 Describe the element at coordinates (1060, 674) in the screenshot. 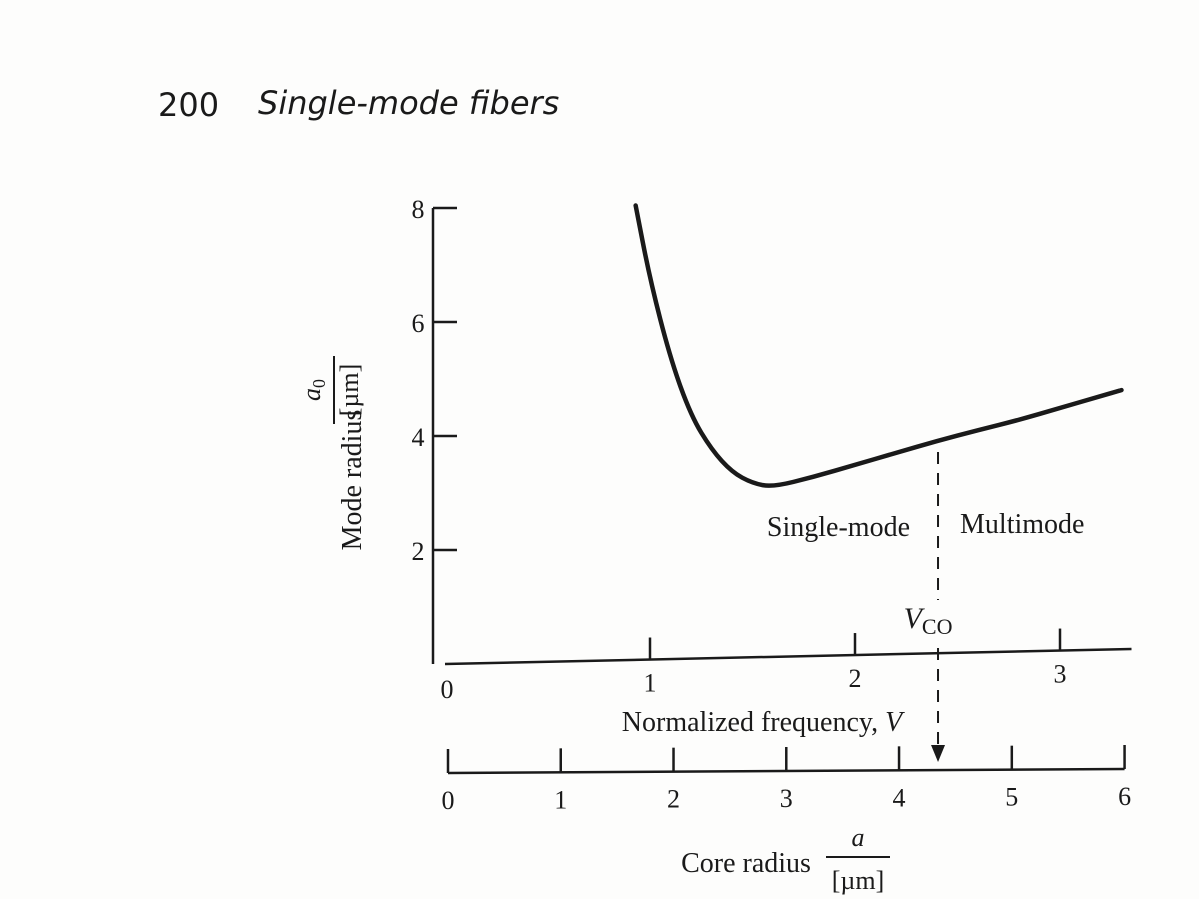

I see `x-tick-label: 3` at that location.